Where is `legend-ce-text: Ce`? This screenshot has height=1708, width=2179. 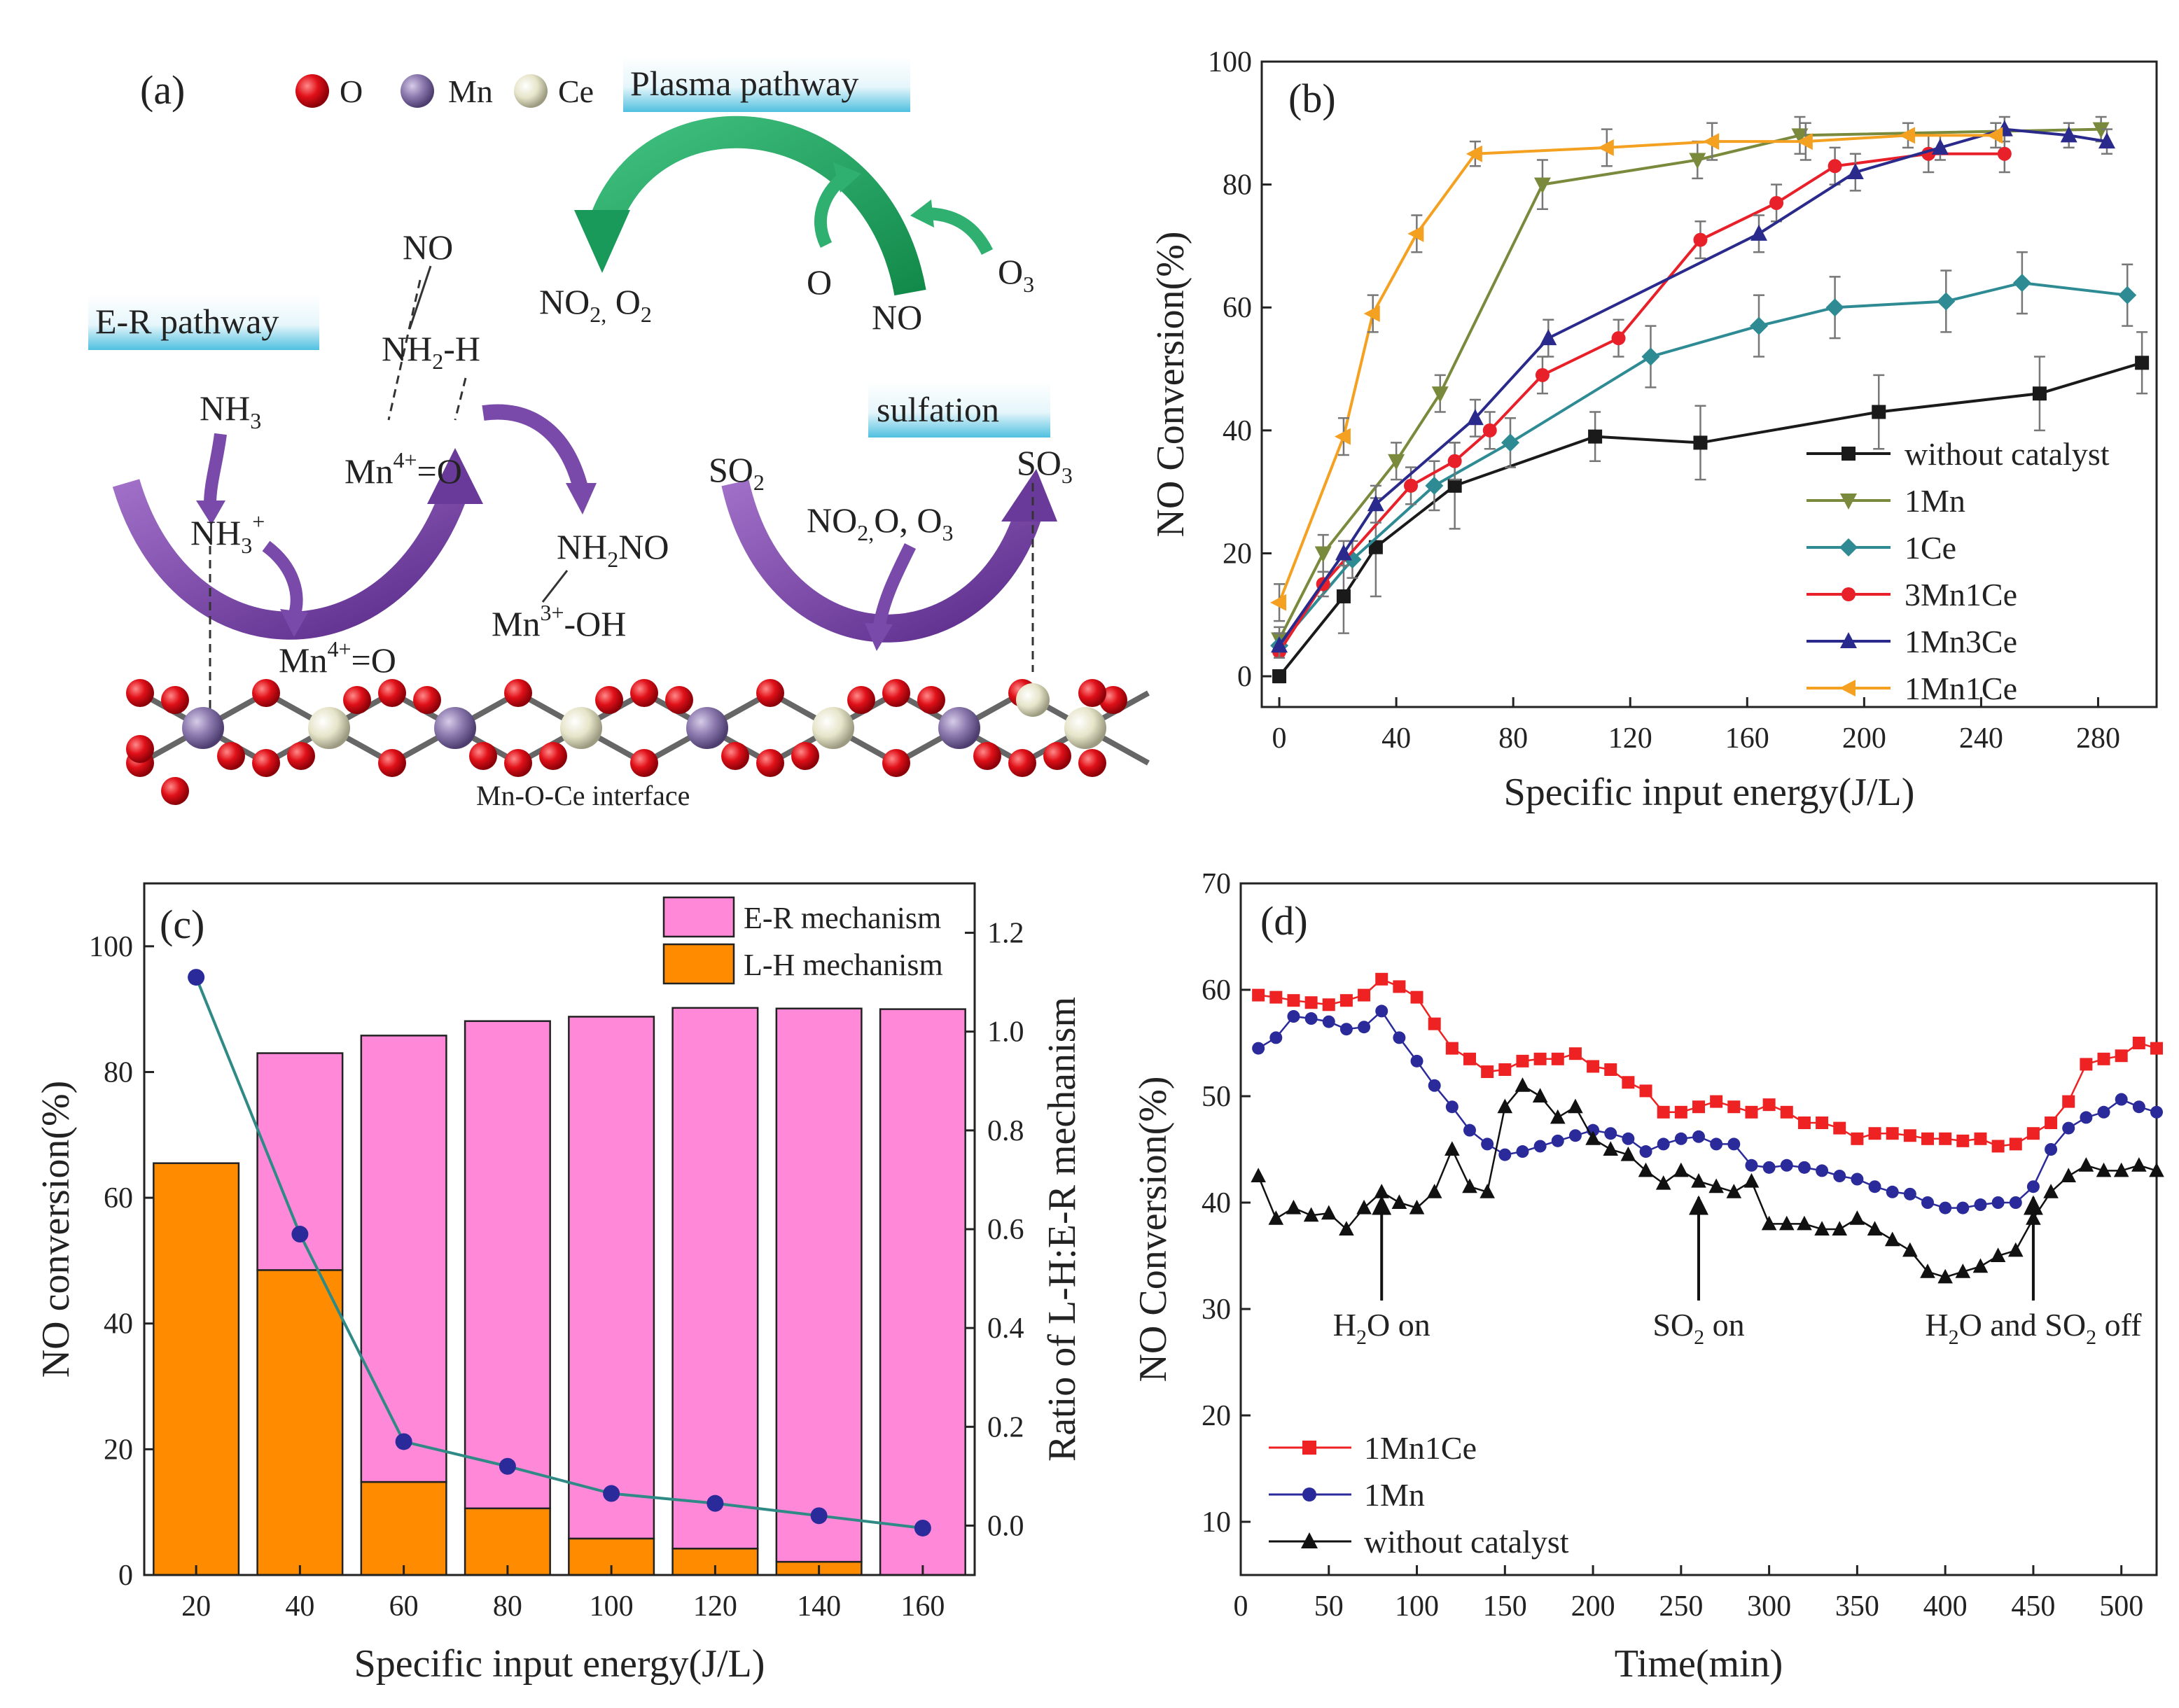 legend-ce-text: Ce is located at coordinates (576, 91).